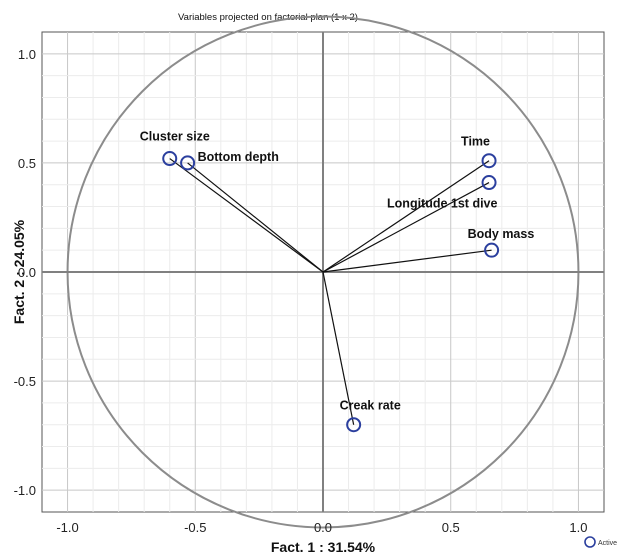 Image resolution: width=633 pixels, height=558 pixels. What do you see at coordinates (475, 142) in the screenshot?
I see `variable-label: Time` at bounding box center [475, 142].